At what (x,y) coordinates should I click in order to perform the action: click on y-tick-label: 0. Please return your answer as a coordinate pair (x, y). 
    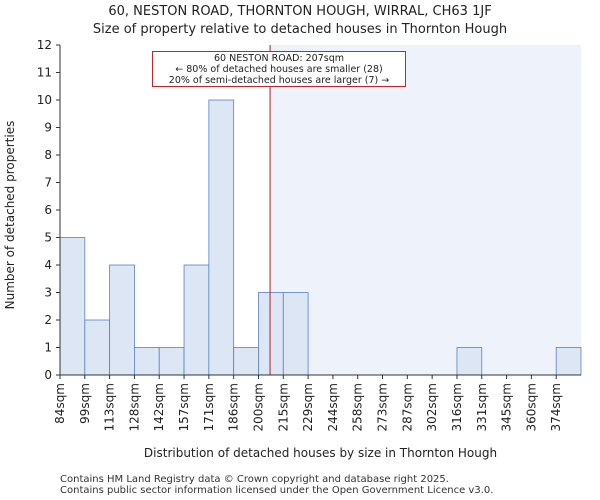
    Looking at the image, I should click on (48, 375).